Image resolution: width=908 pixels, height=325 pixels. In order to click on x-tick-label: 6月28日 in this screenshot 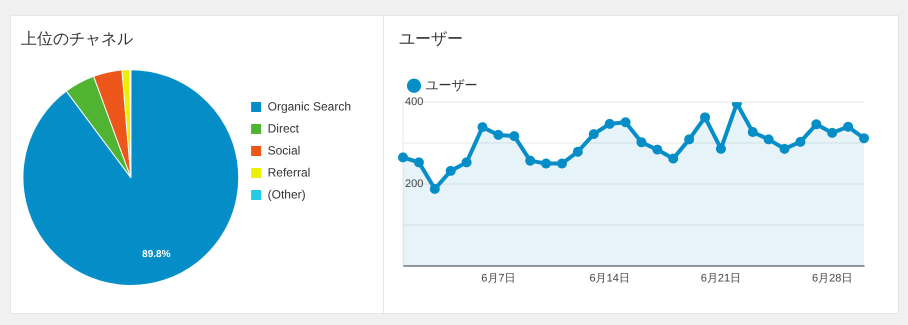, I will do `click(832, 278)`.